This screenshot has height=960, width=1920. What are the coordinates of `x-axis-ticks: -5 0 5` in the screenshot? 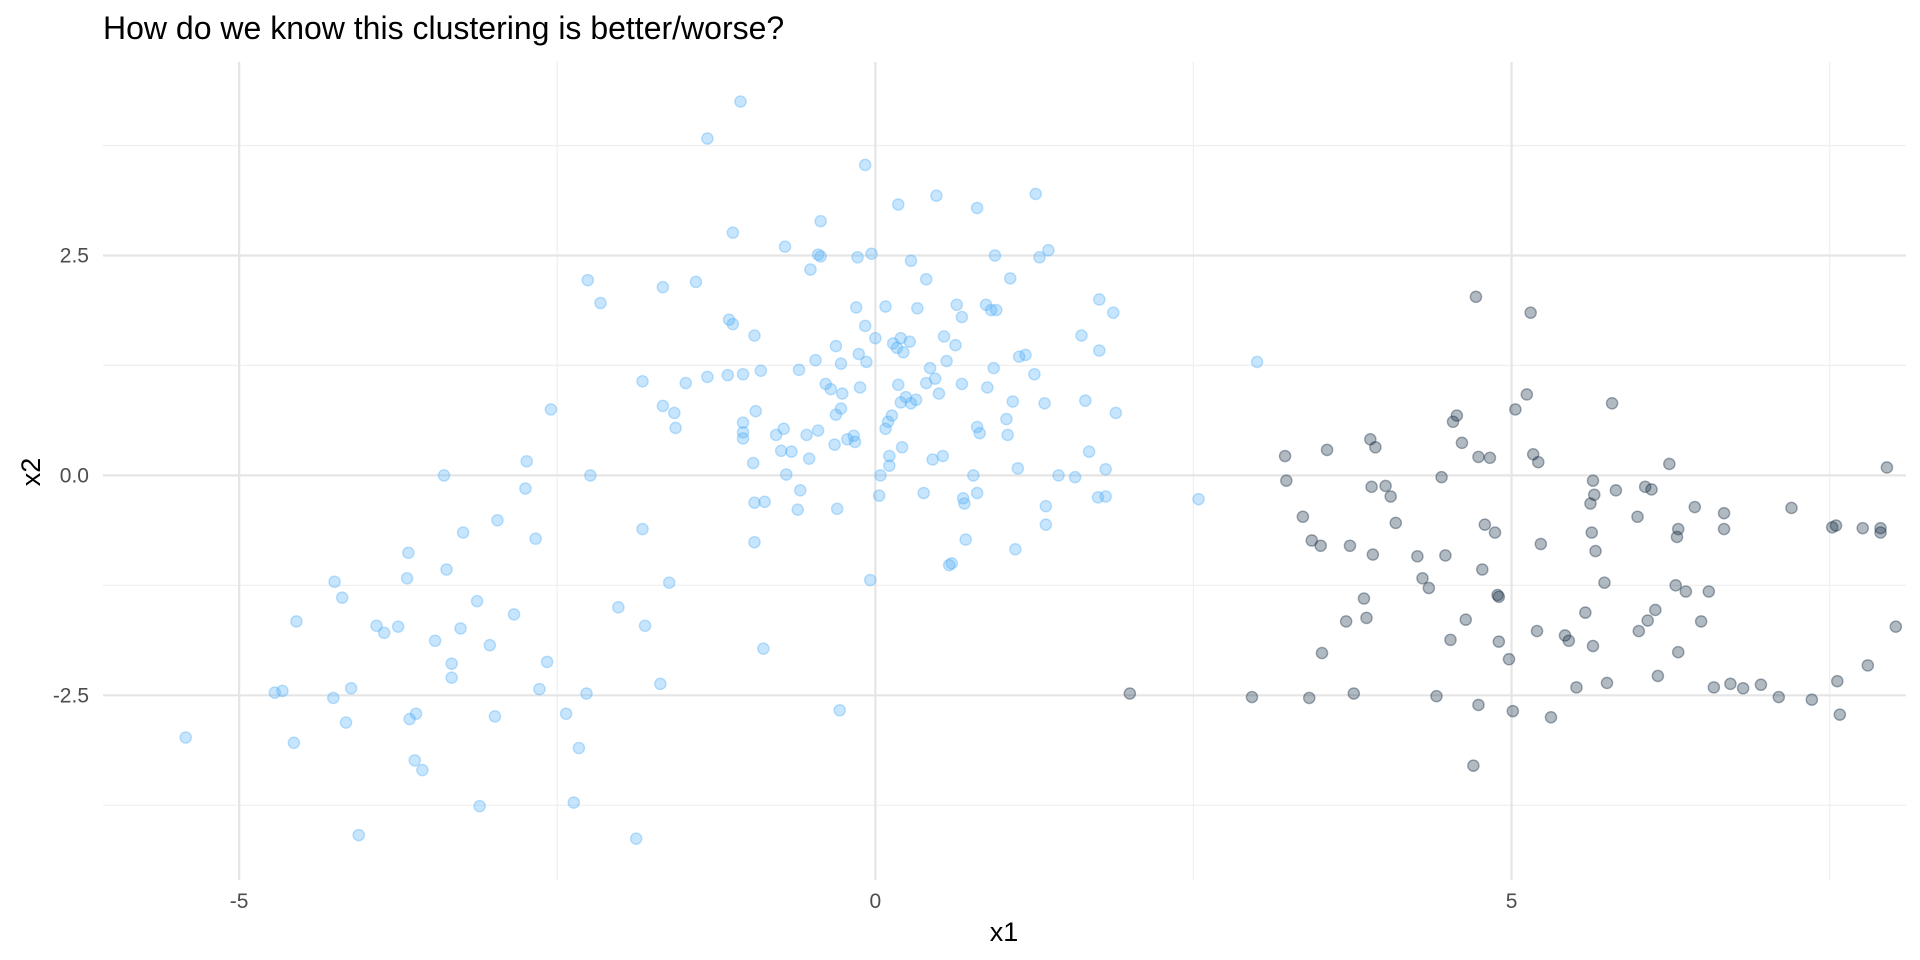 It's located at (874, 901).